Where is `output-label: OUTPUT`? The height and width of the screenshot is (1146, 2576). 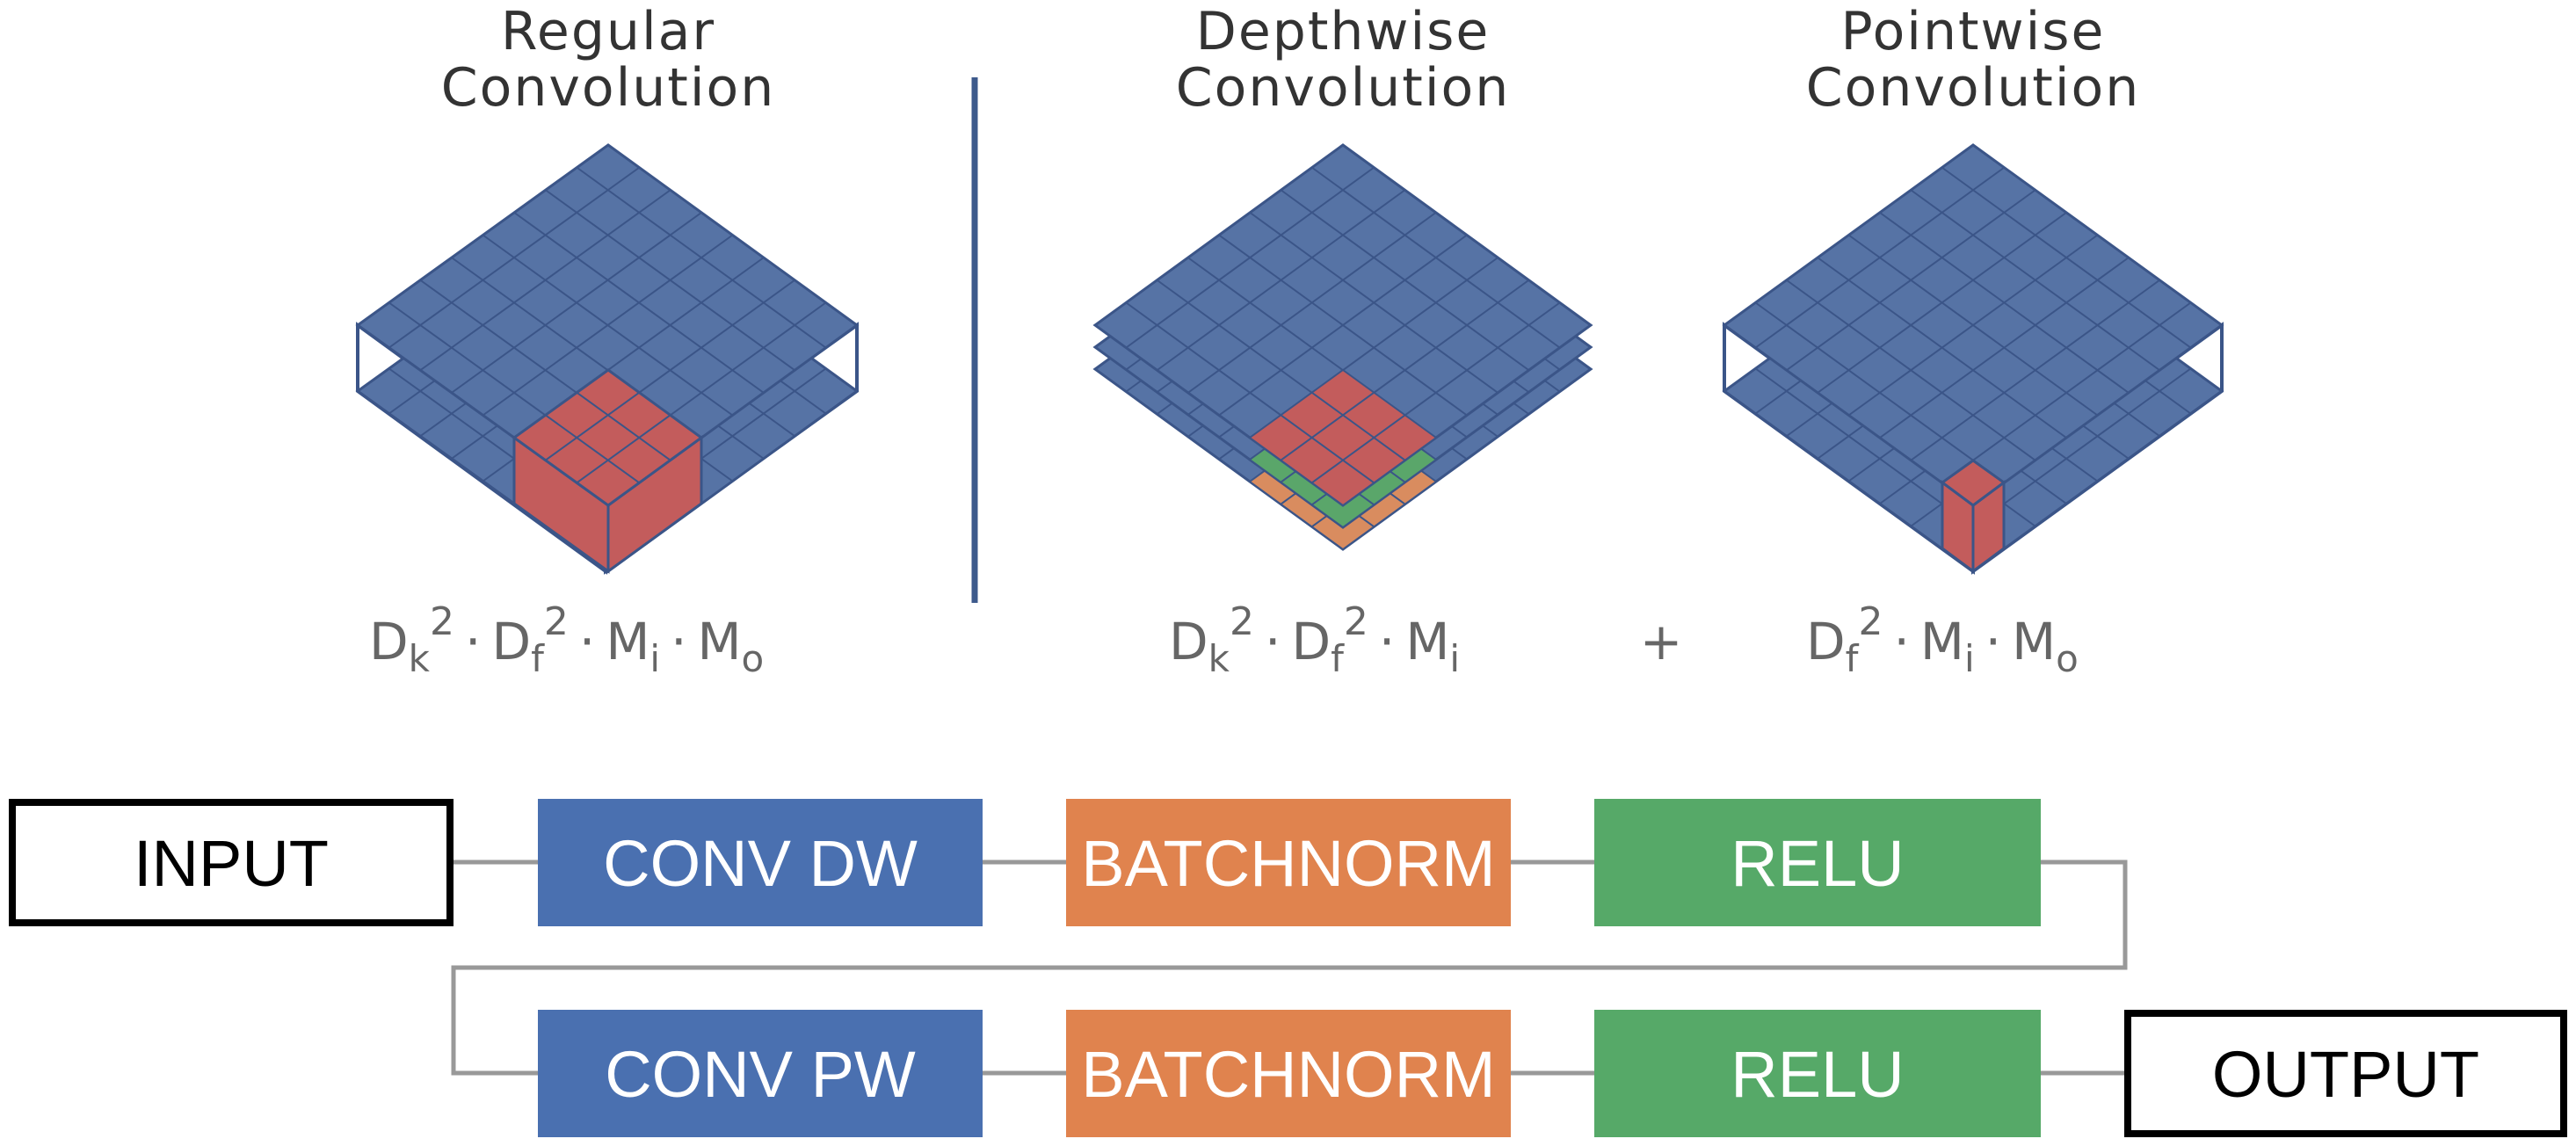
output-label: OUTPUT is located at coordinates (2345, 1075).